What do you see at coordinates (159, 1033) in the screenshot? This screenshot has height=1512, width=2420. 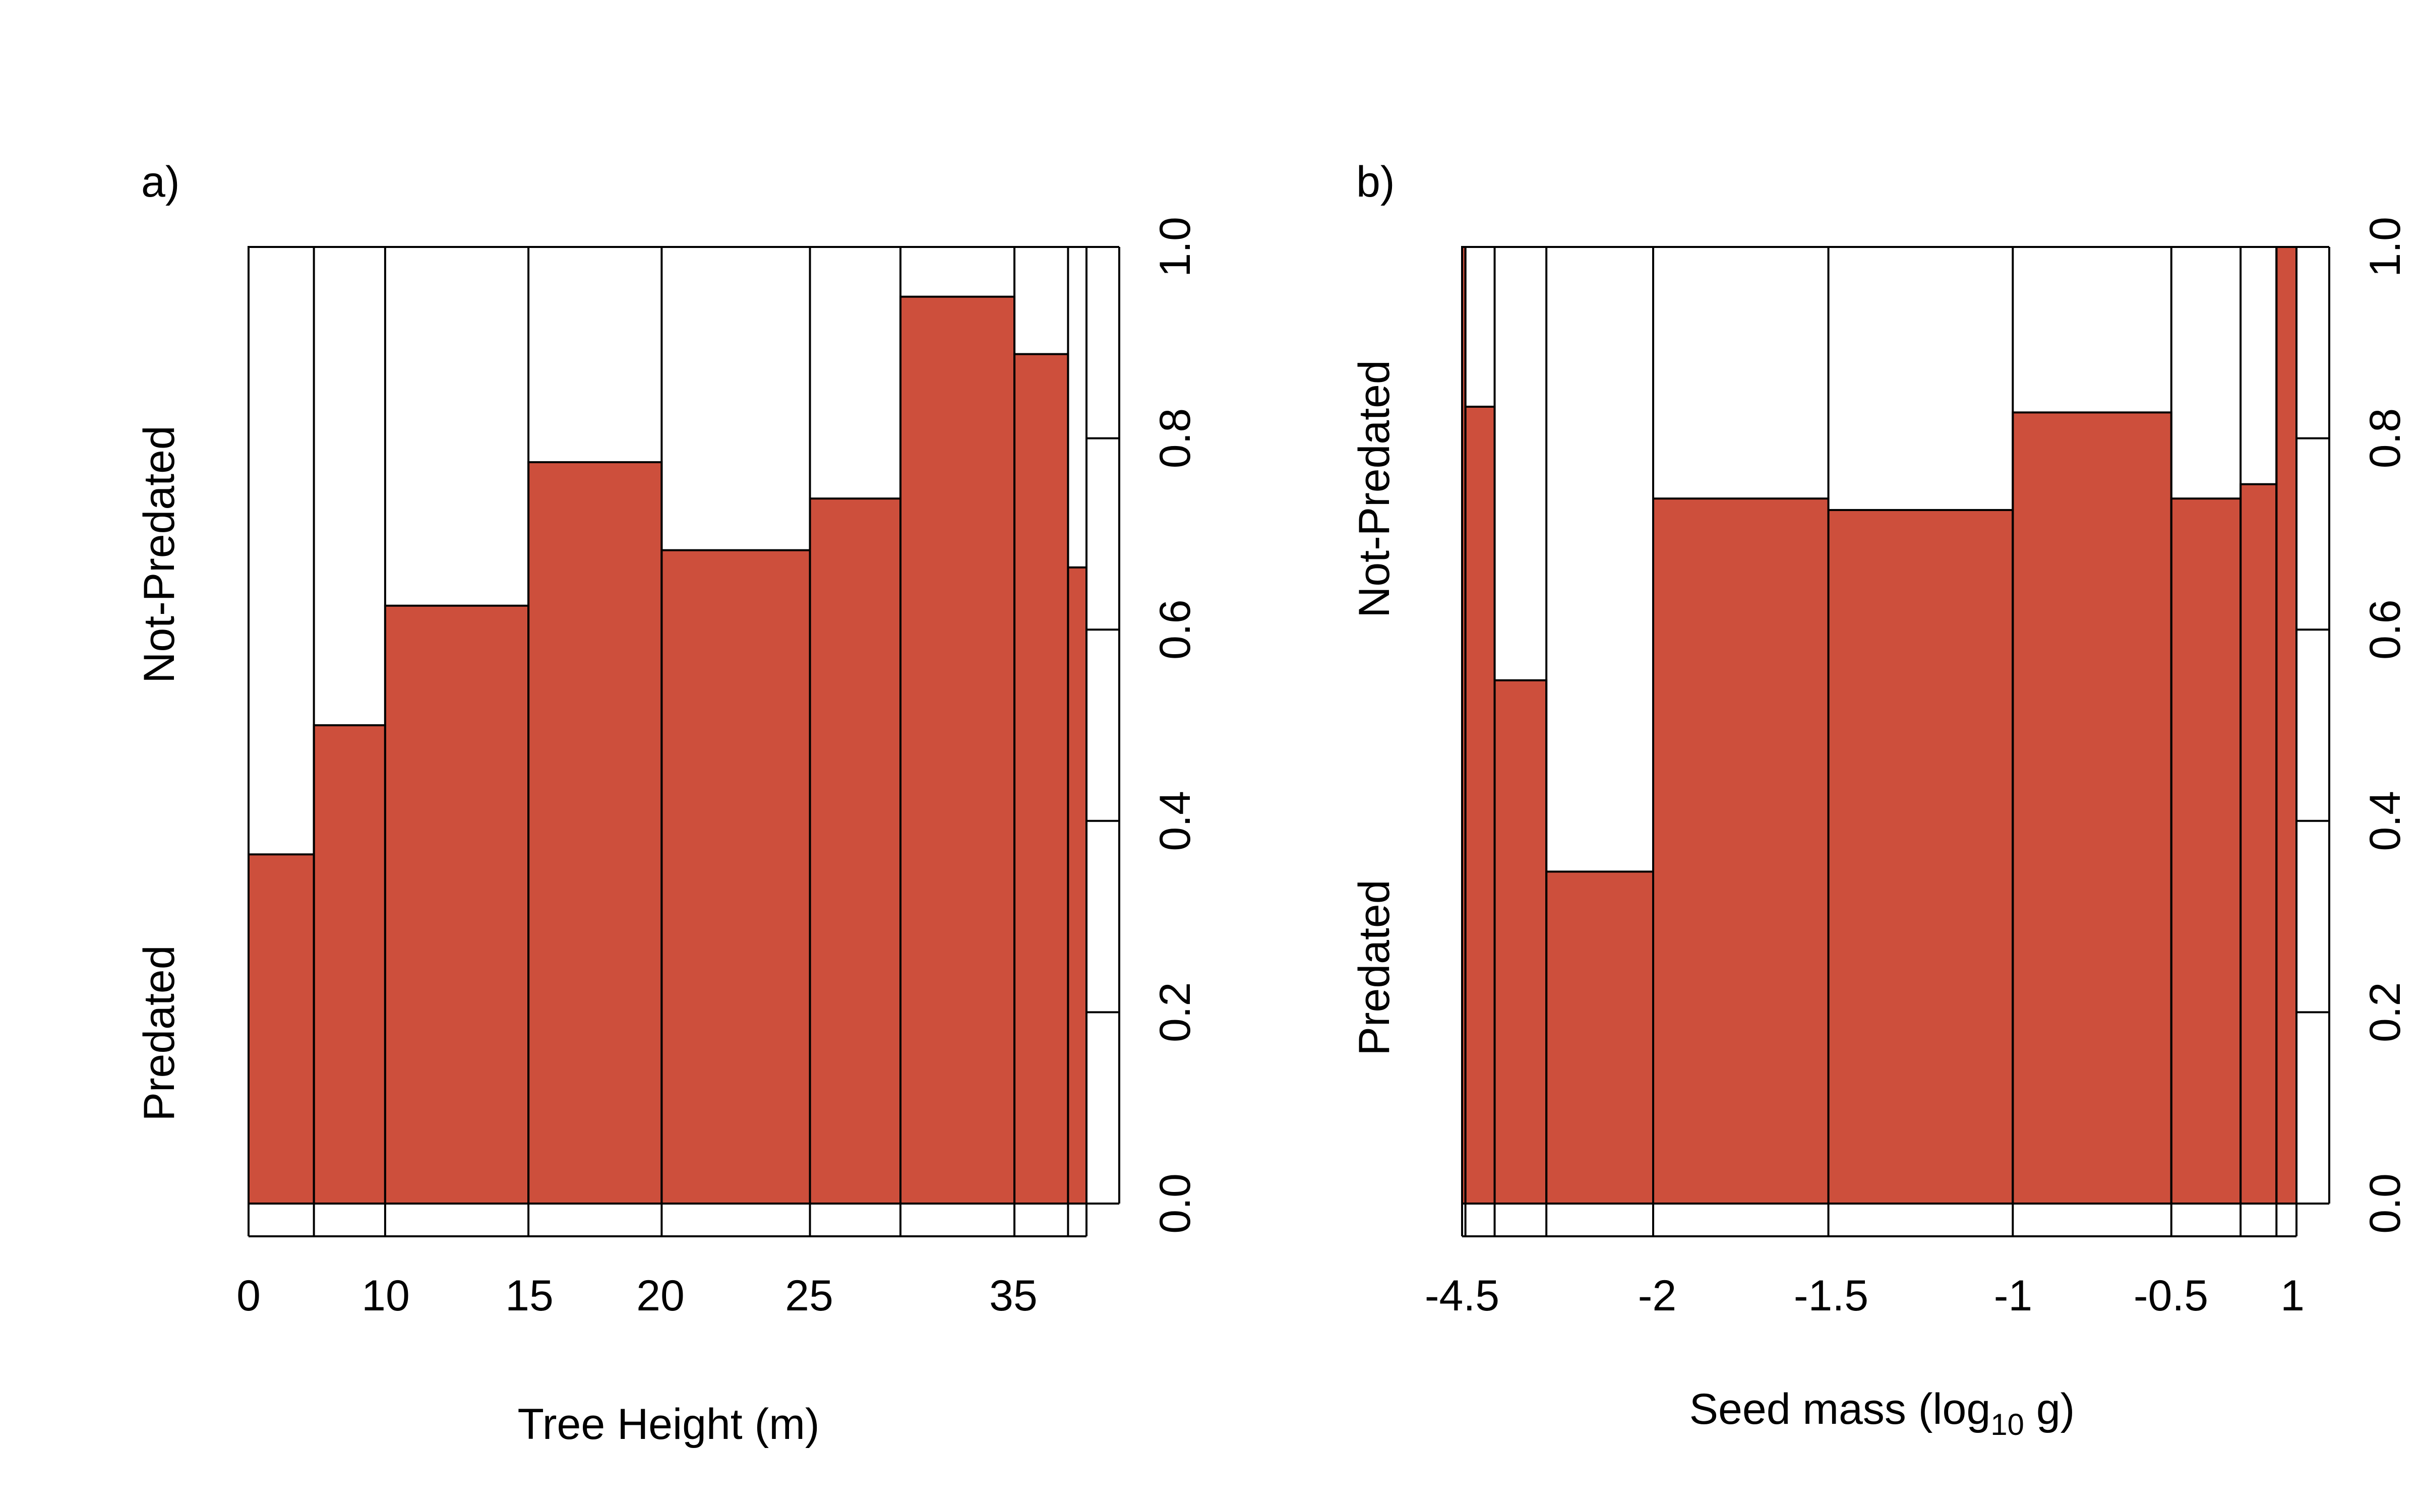 I see `panel-a-ylabel-predated: Predated` at bounding box center [159, 1033].